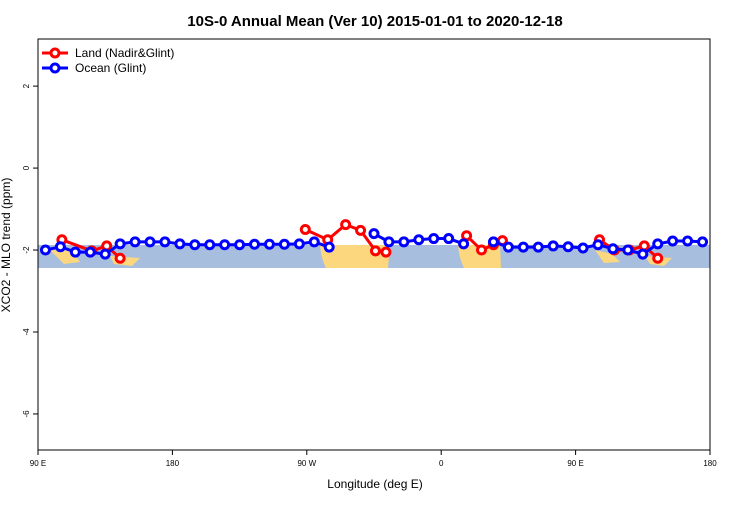 Image resolution: width=750 pixels, height=505 pixels. Describe the element at coordinates (110, 68) in the screenshot. I see `legend-label: Ocean (Glint)` at that location.